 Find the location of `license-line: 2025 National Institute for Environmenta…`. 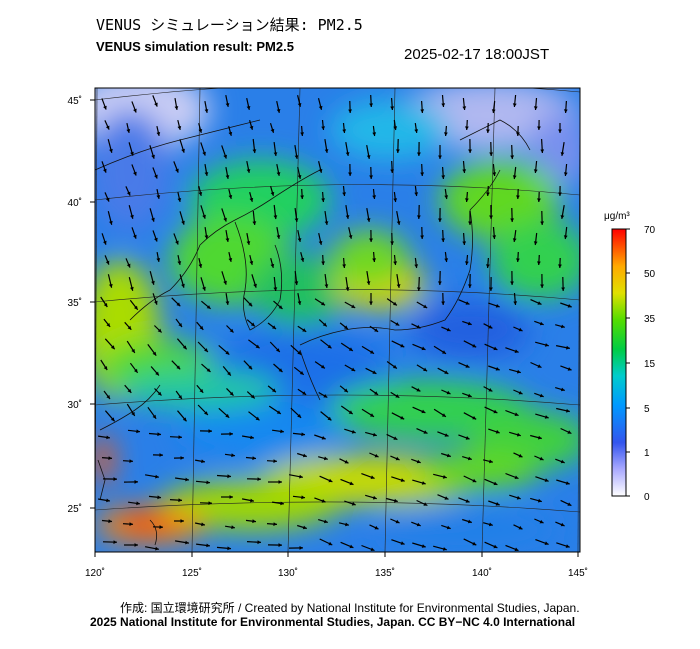

license-line: 2025 National Institute for Environmenta… is located at coordinates (333, 622).